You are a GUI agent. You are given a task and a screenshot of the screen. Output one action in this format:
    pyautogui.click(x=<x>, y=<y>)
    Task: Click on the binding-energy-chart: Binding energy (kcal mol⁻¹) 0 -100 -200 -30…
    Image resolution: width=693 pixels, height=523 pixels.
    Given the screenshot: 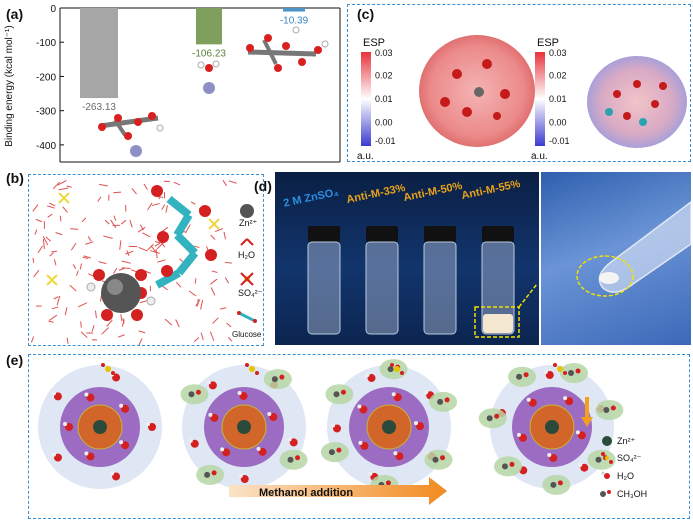 What is the action you would take?
    pyautogui.click(x=172, y=83)
    